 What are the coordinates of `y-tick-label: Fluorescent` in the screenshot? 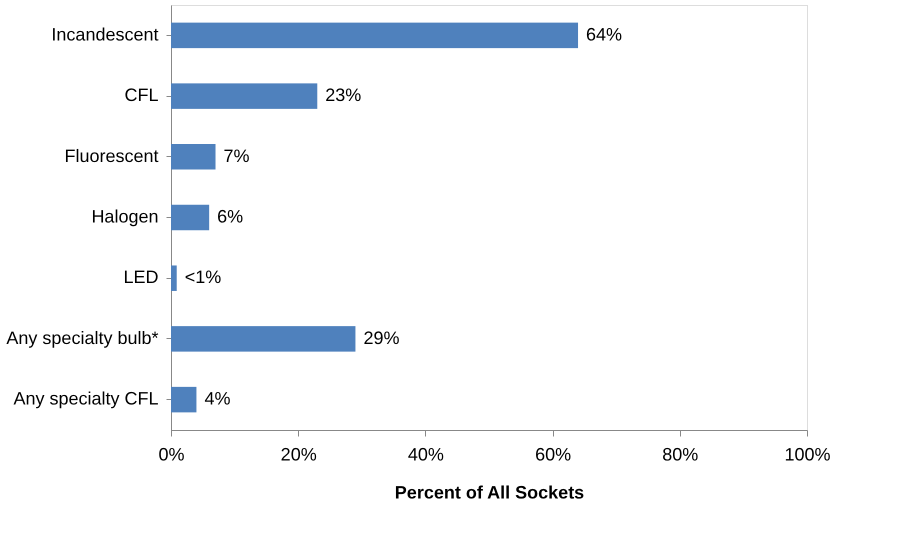 It's located at (111, 156).